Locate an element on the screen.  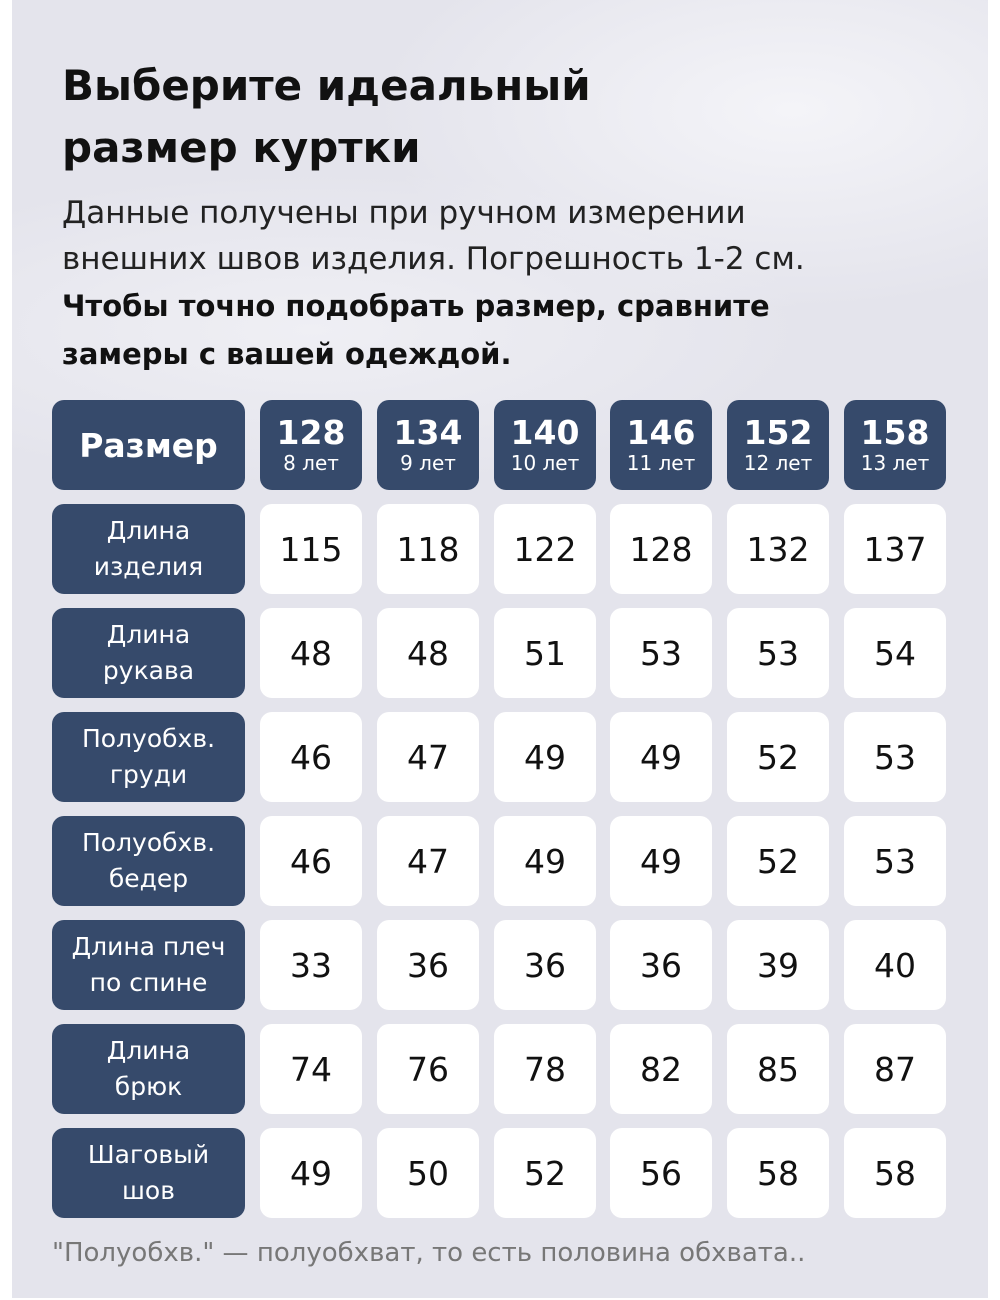
value-cell: 137 is located at coordinates (895, 549).